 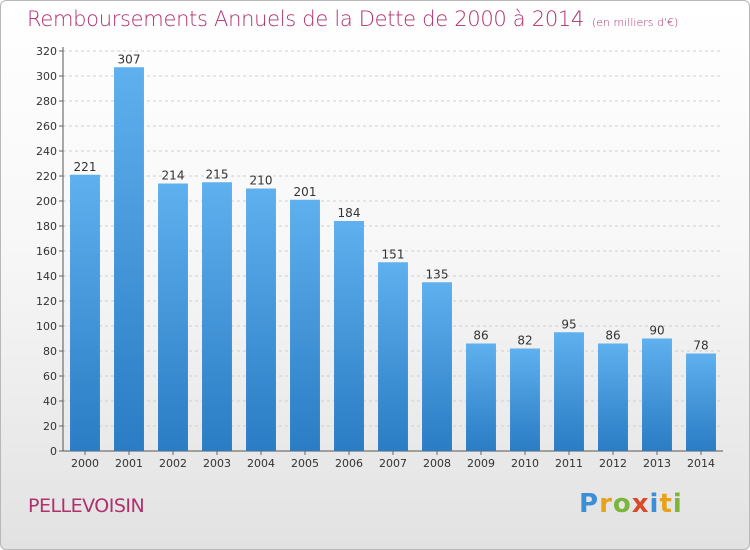 What do you see at coordinates (46, 76) in the screenshot?
I see `y-tick-label: 300` at bounding box center [46, 76].